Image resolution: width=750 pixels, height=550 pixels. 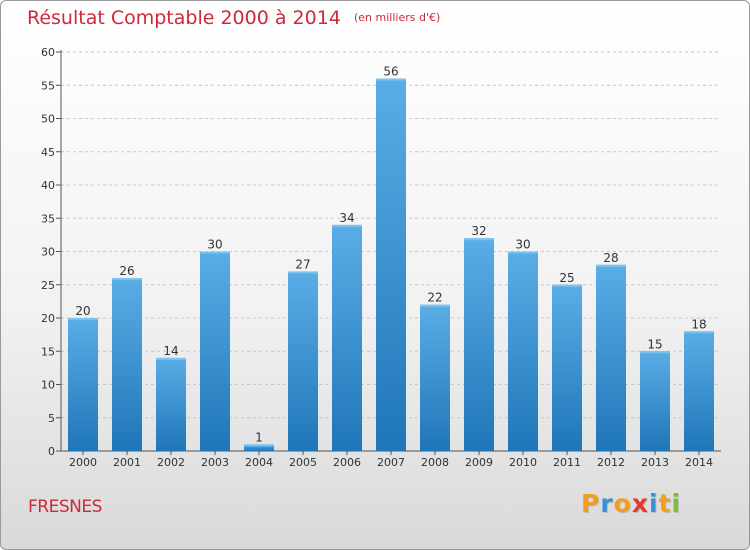 I want to click on x-tick-label-2013: 2013, so click(x=655, y=462).